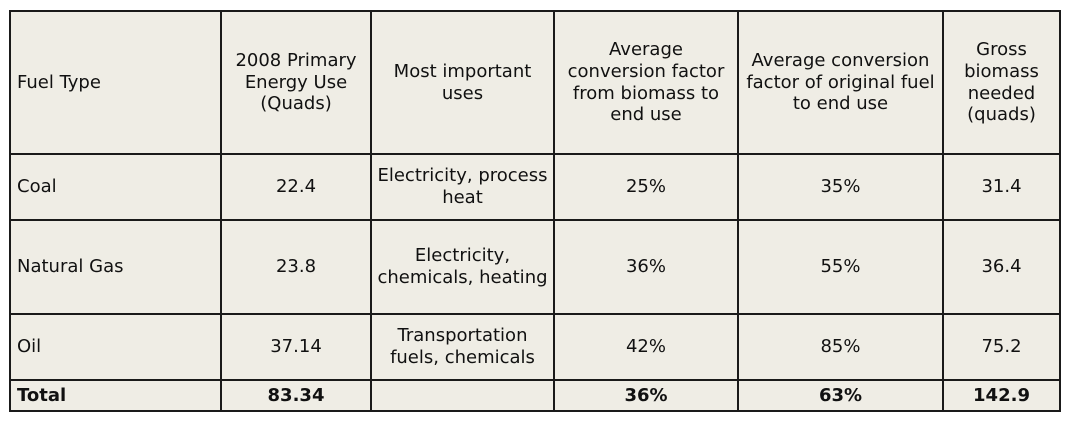  What do you see at coordinates (840, 347) in the screenshot?
I see `cell-original-fuel-conversion-factor: 85%` at bounding box center [840, 347].